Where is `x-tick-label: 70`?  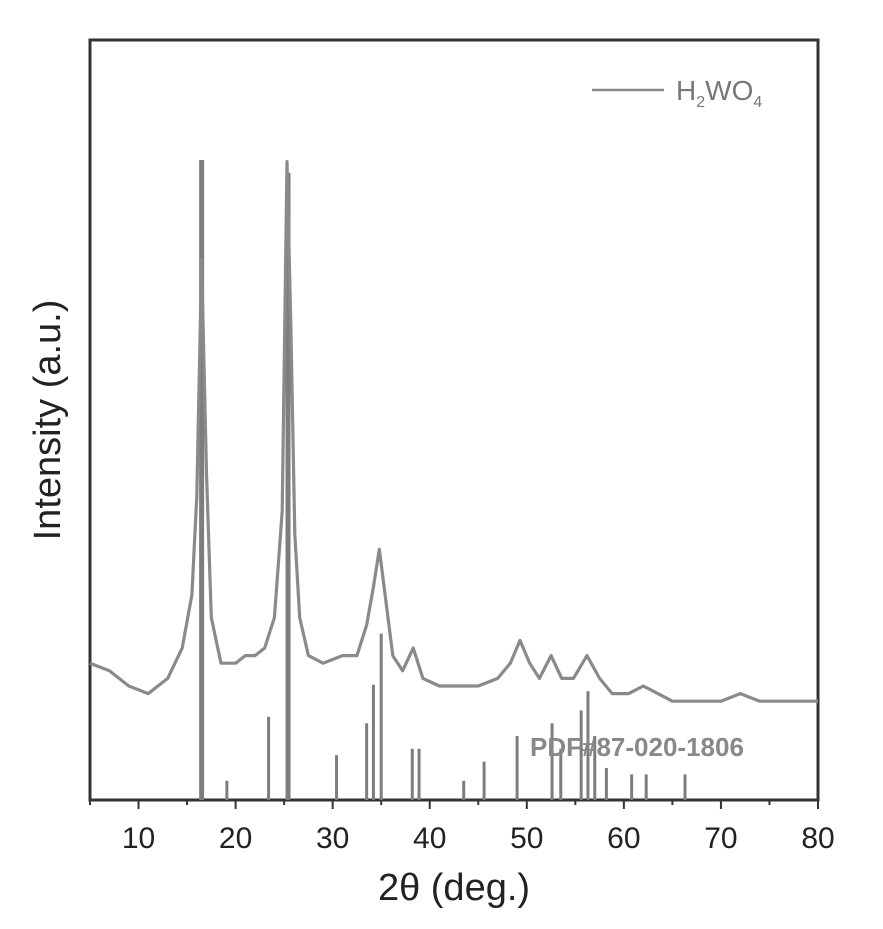
x-tick-label: 70 is located at coordinates (720, 838).